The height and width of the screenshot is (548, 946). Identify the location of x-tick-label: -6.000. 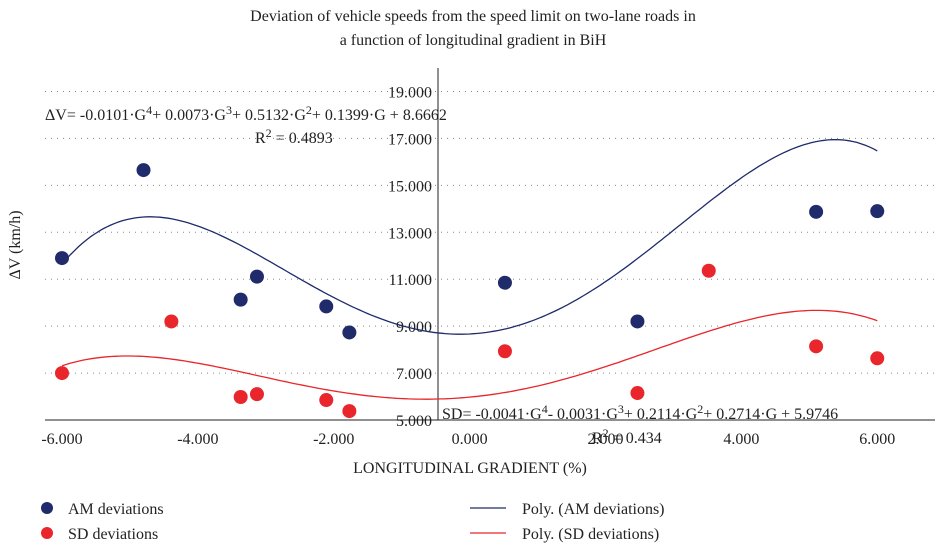
(61, 439).